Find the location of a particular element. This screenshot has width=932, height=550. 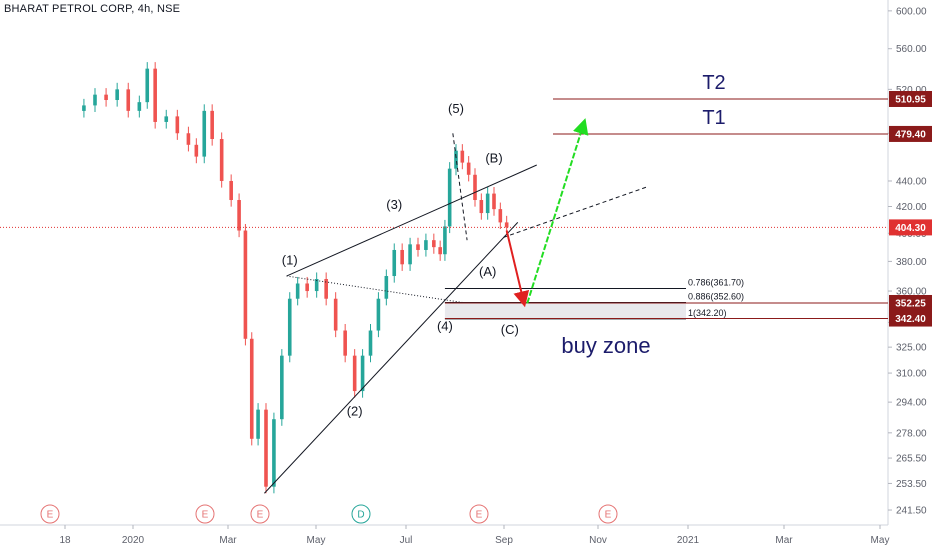

wave-label: (3) is located at coordinates (394, 204).